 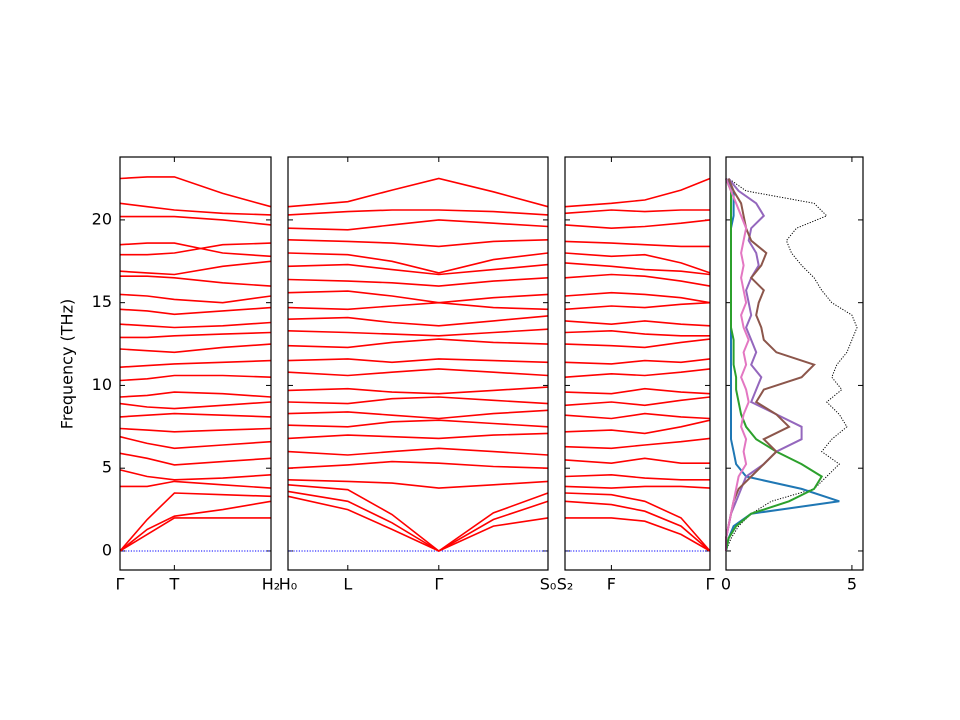 What do you see at coordinates (173, 584) in the screenshot?
I see `x-tick-label: T` at bounding box center [173, 584].